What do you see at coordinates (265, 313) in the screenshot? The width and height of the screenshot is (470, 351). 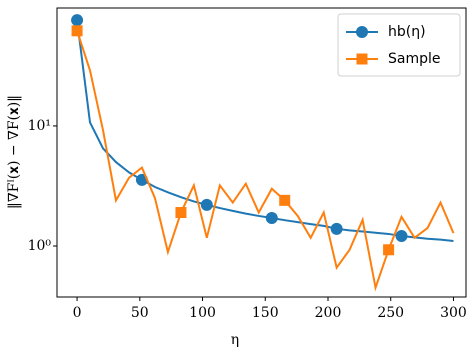 I see `x-tick-label: 150` at bounding box center [265, 313].